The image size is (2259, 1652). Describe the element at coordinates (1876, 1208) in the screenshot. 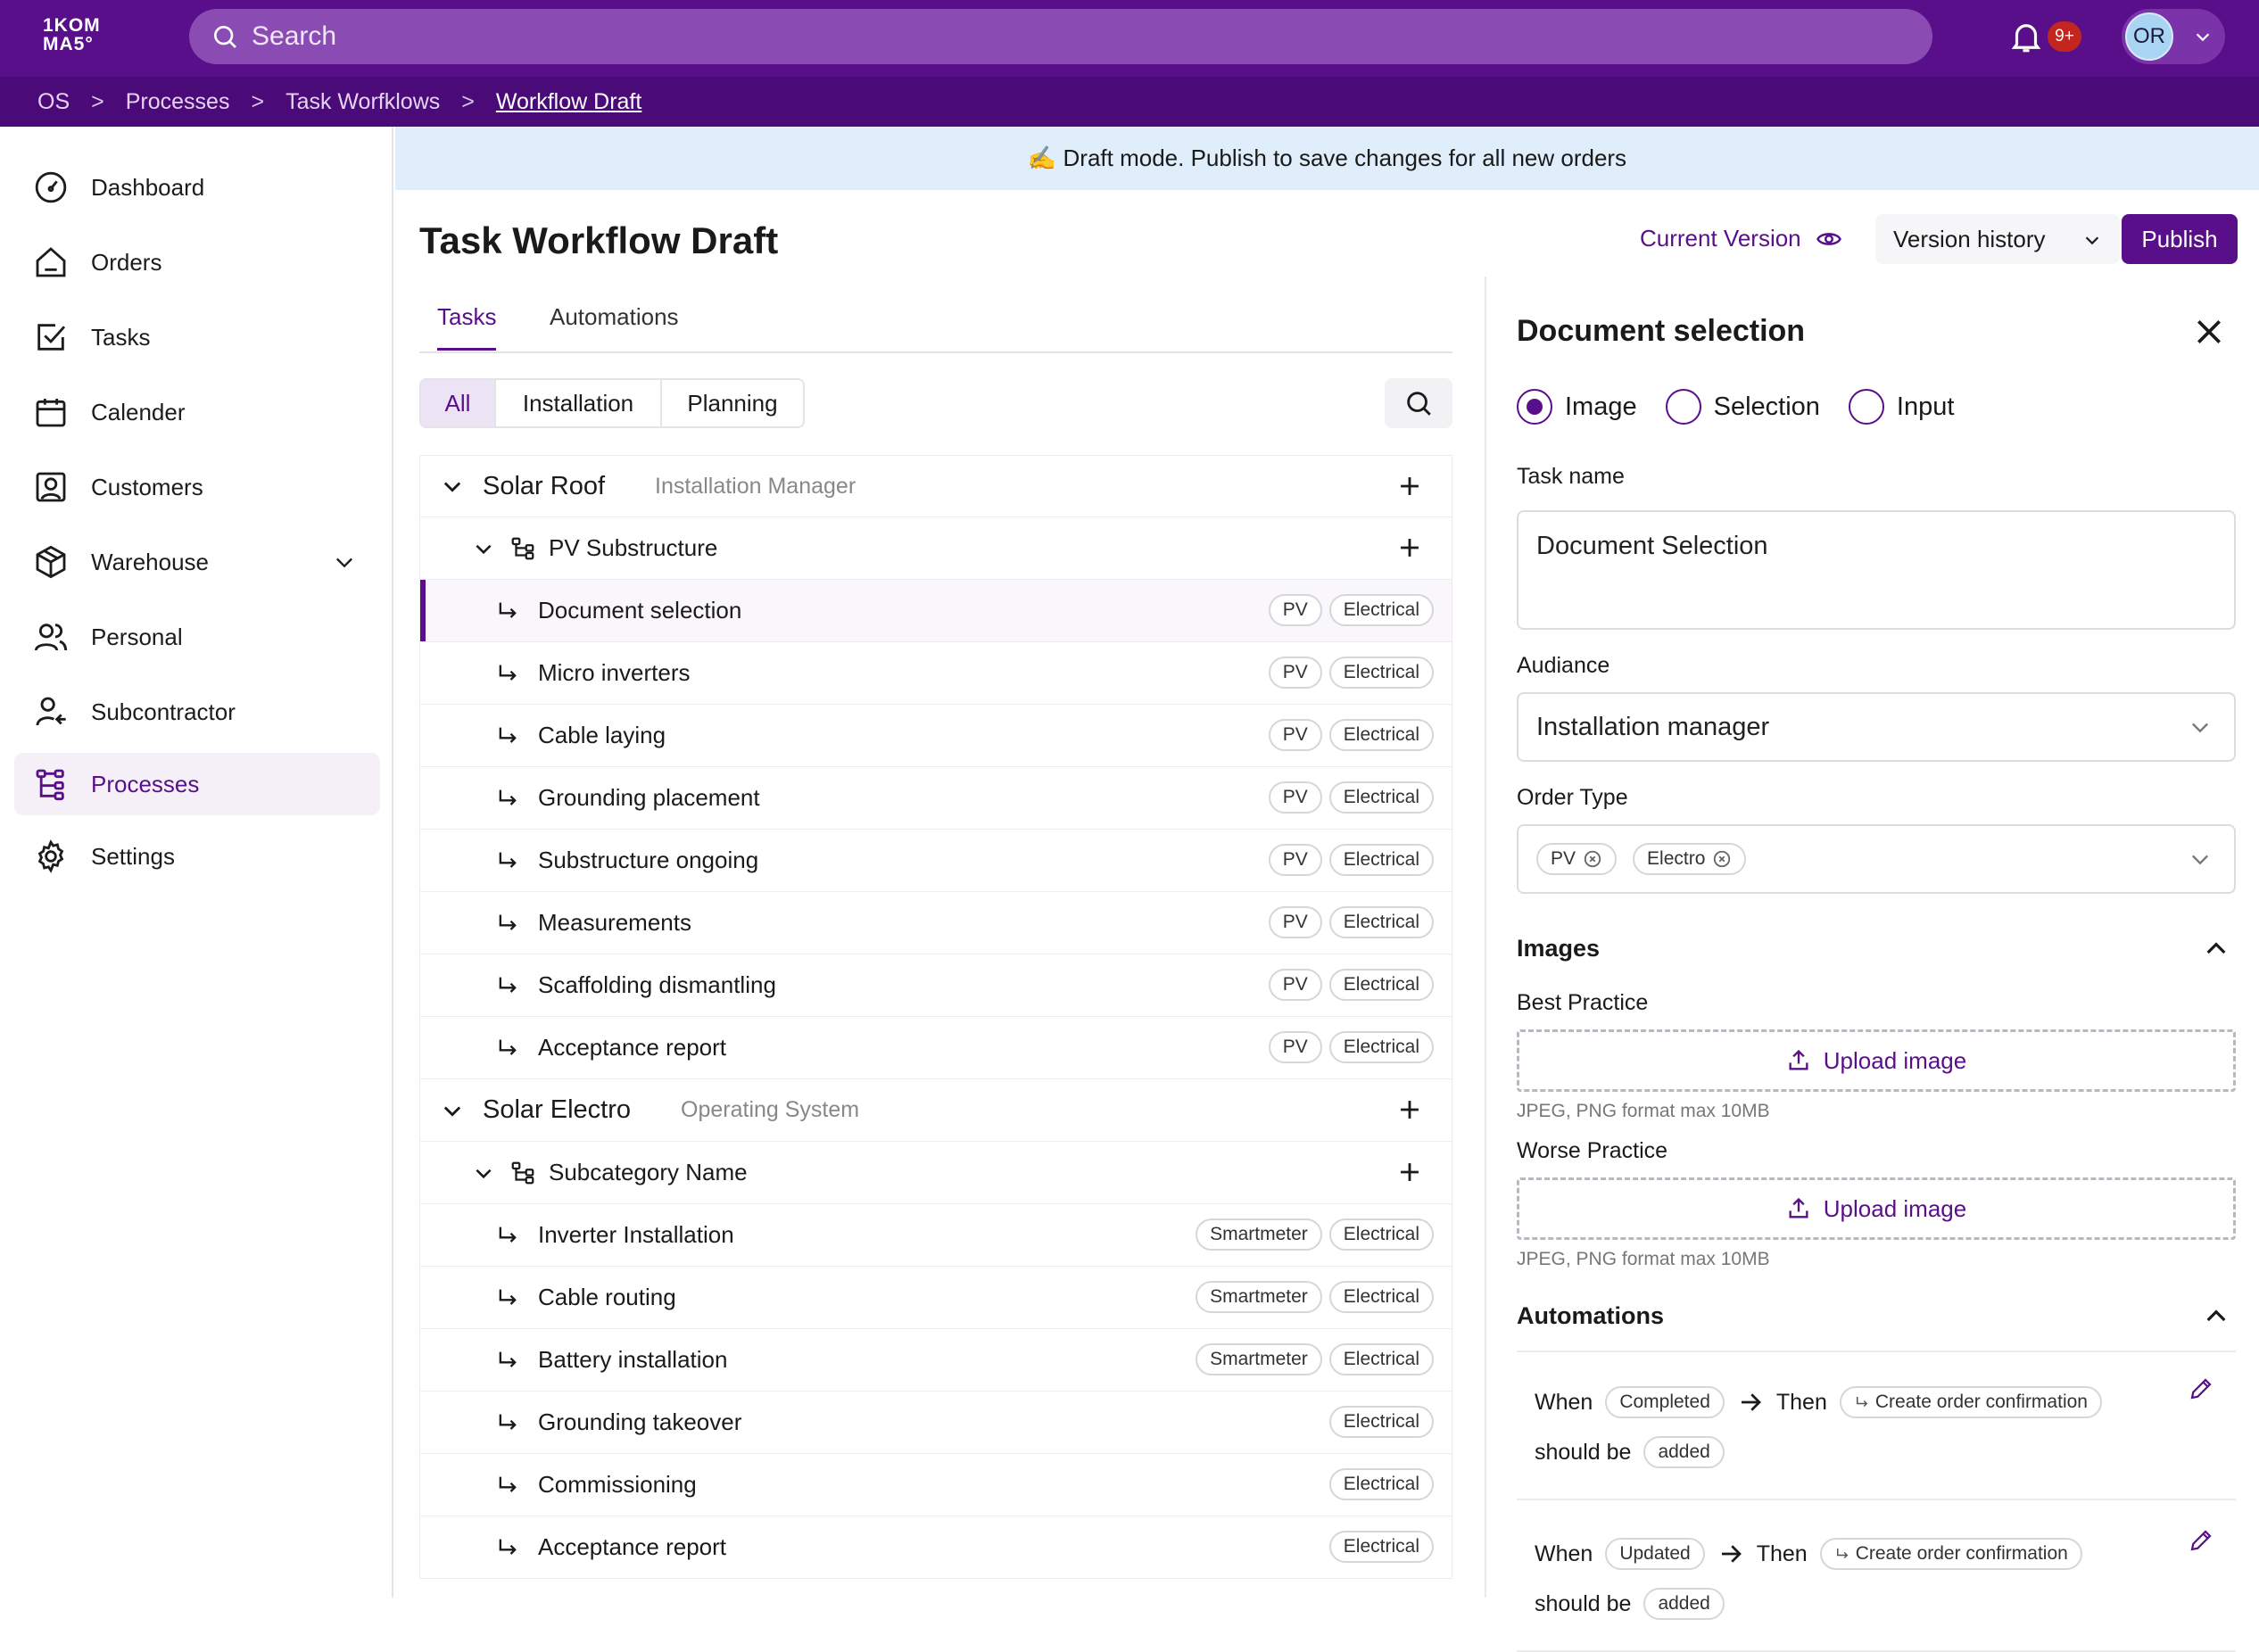

I see `upload-worse-practice-button: Upload image` at that location.